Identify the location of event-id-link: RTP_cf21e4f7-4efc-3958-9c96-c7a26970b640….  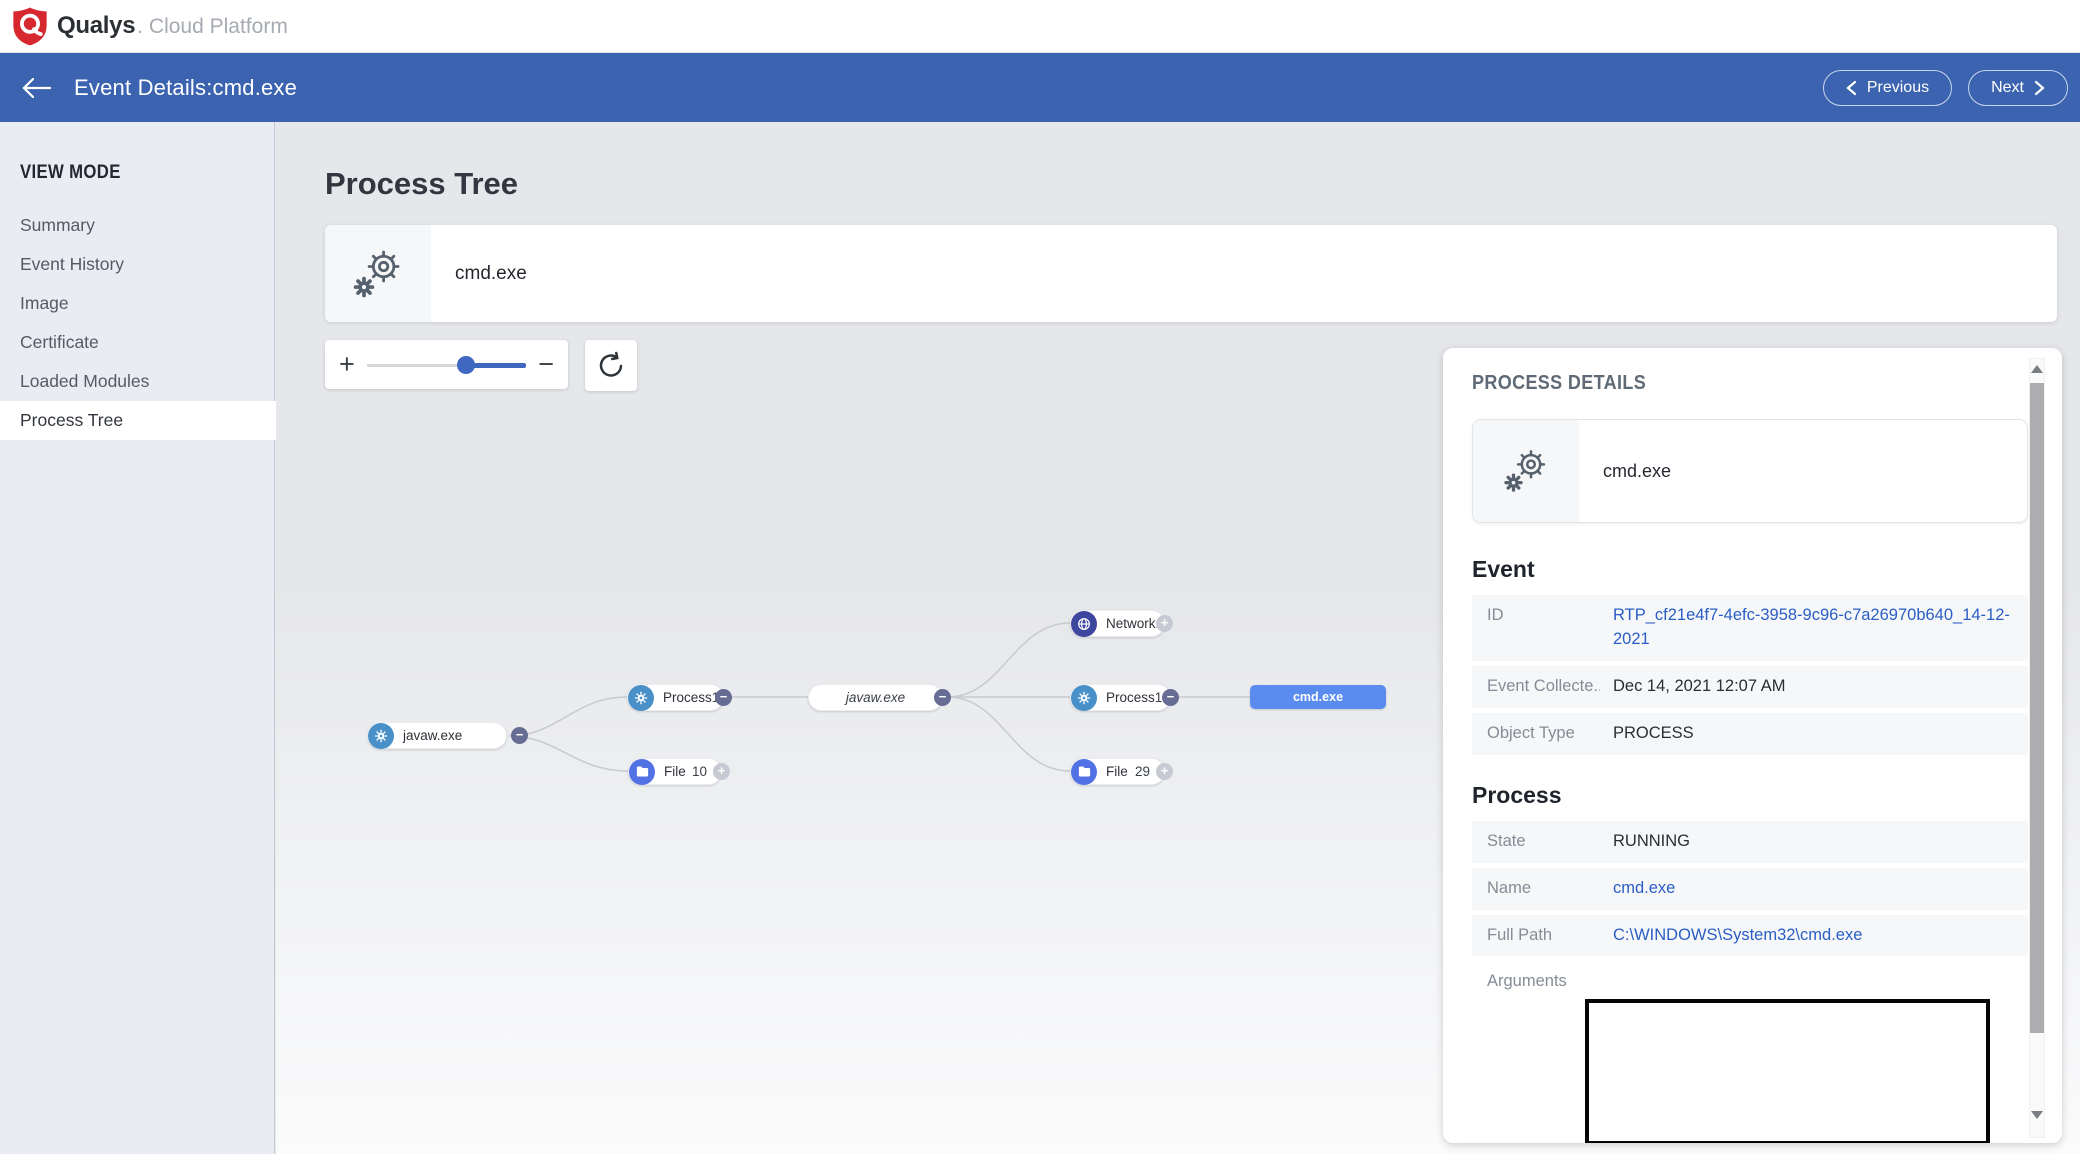
(1811, 627).